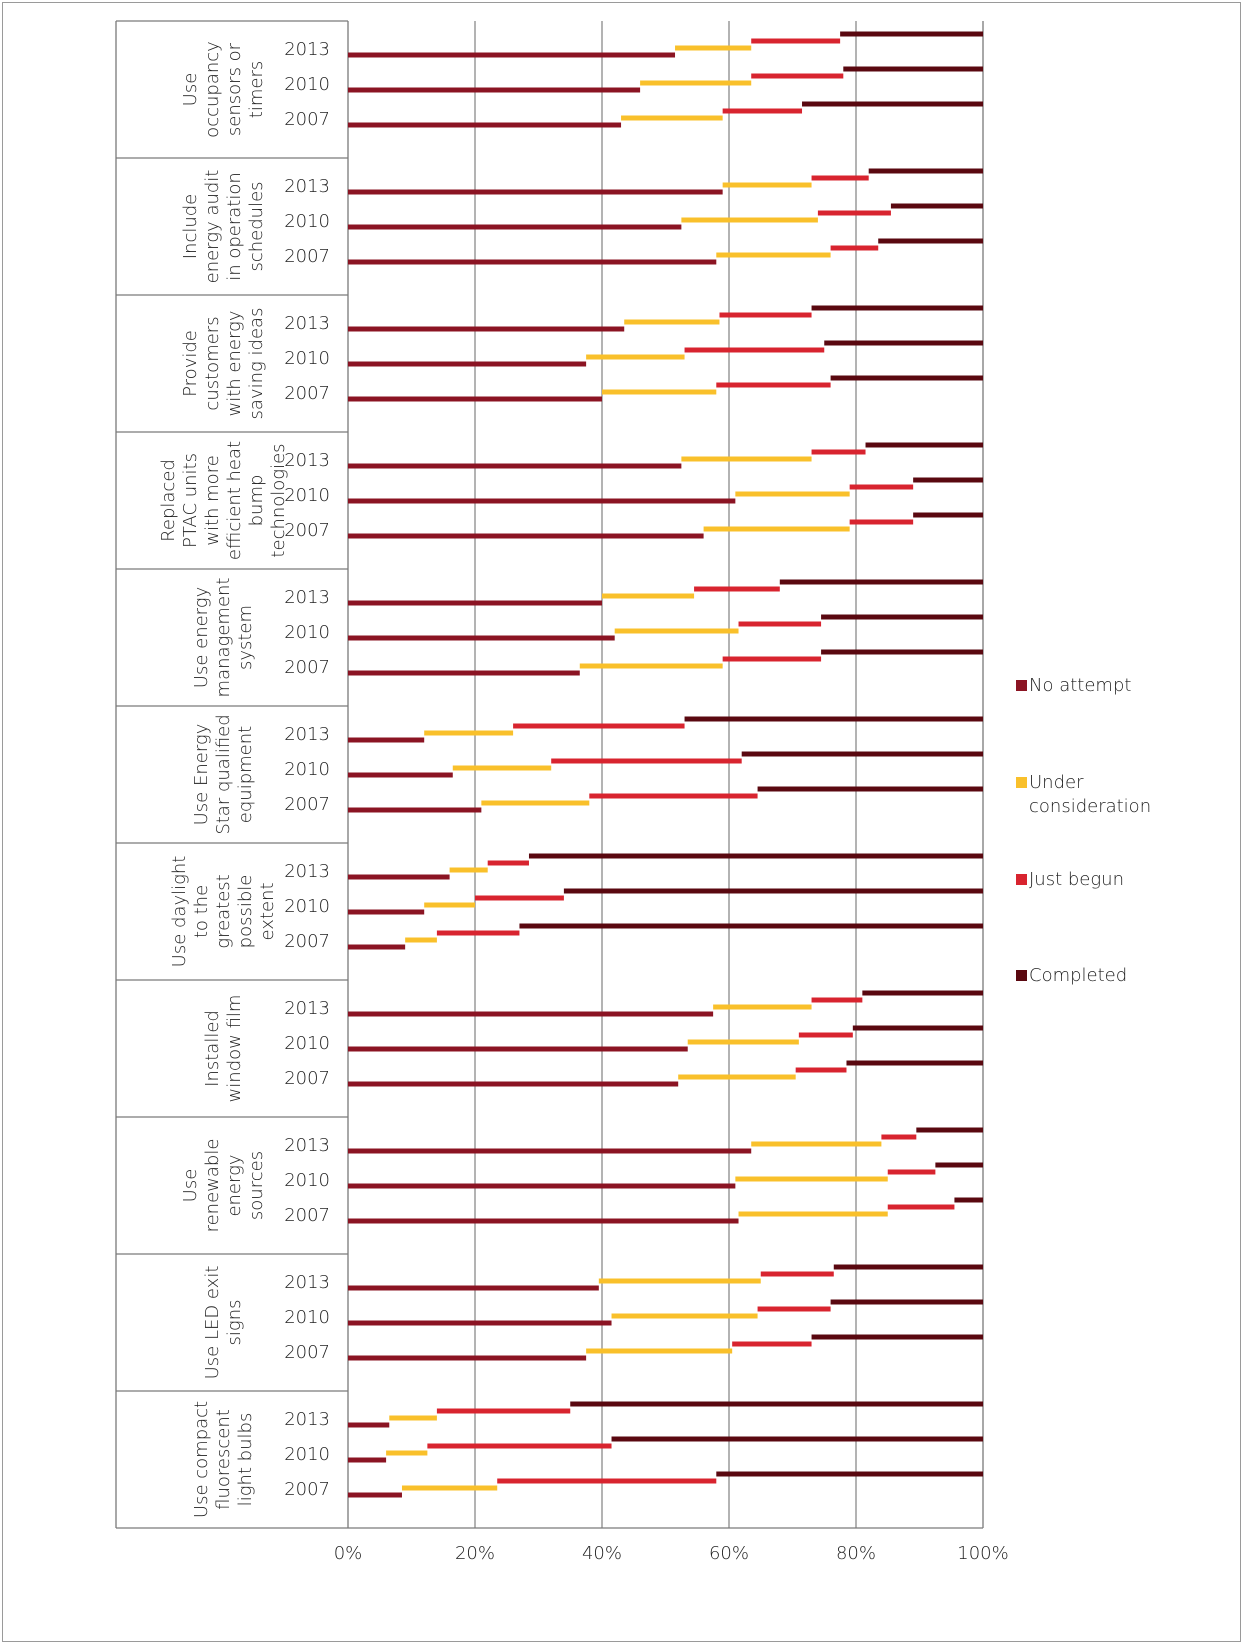 The height and width of the screenshot is (1643, 1244). What do you see at coordinates (201, 637) in the screenshot?
I see `category-label: Use energy` at bounding box center [201, 637].